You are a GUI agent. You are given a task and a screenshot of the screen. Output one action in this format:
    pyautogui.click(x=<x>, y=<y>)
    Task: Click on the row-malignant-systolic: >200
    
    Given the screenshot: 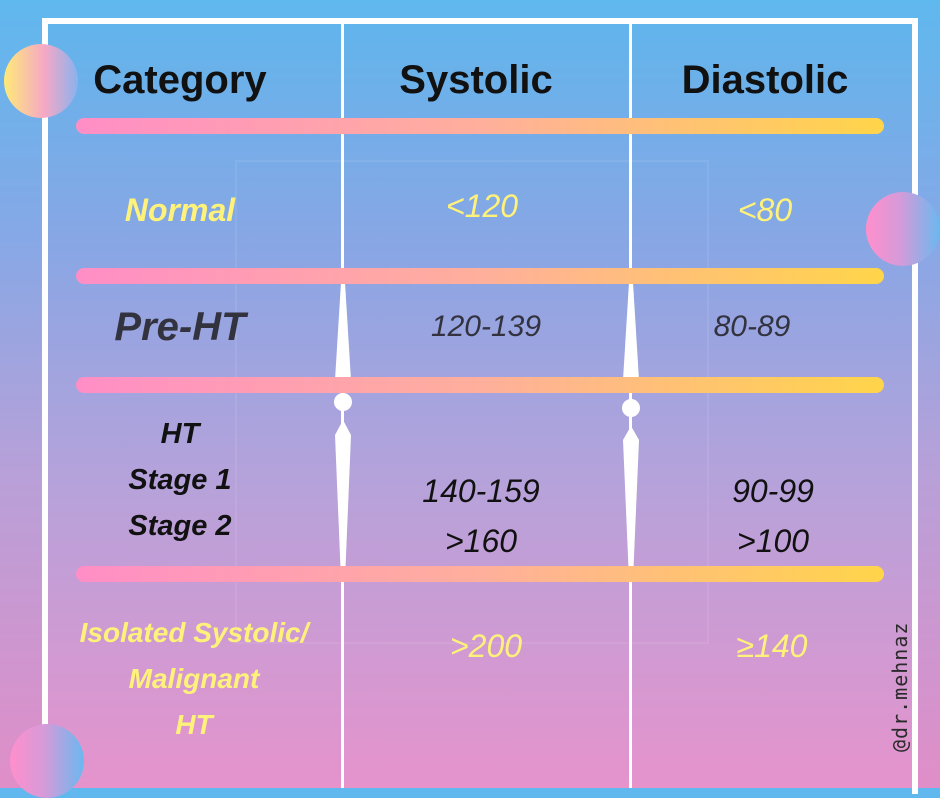 What is the action you would take?
    pyautogui.click(x=486, y=646)
    